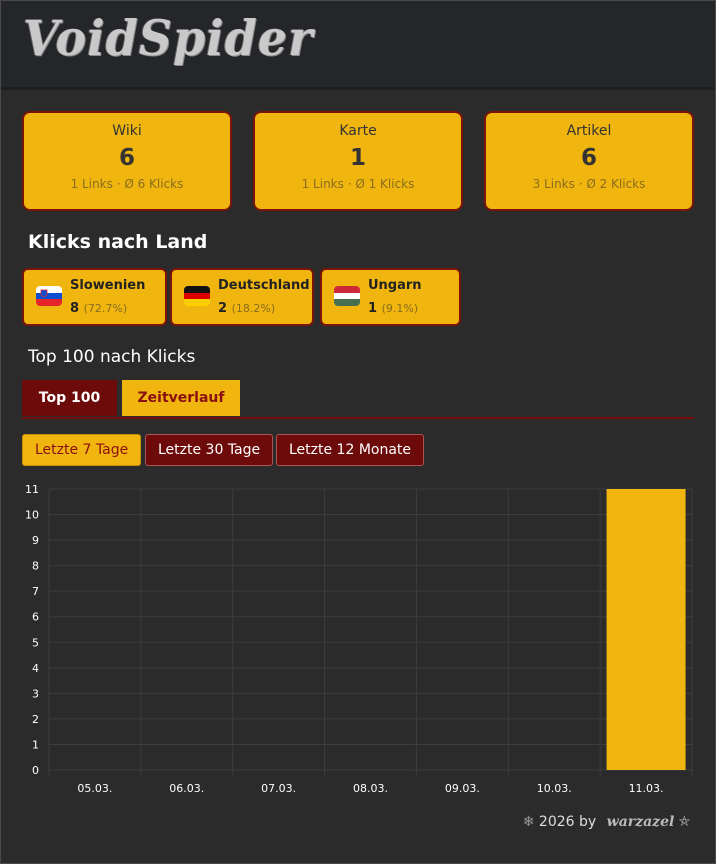  What do you see at coordinates (118, 242) in the screenshot?
I see `countries-heading: Klicks nach Land` at bounding box center [118, 242].